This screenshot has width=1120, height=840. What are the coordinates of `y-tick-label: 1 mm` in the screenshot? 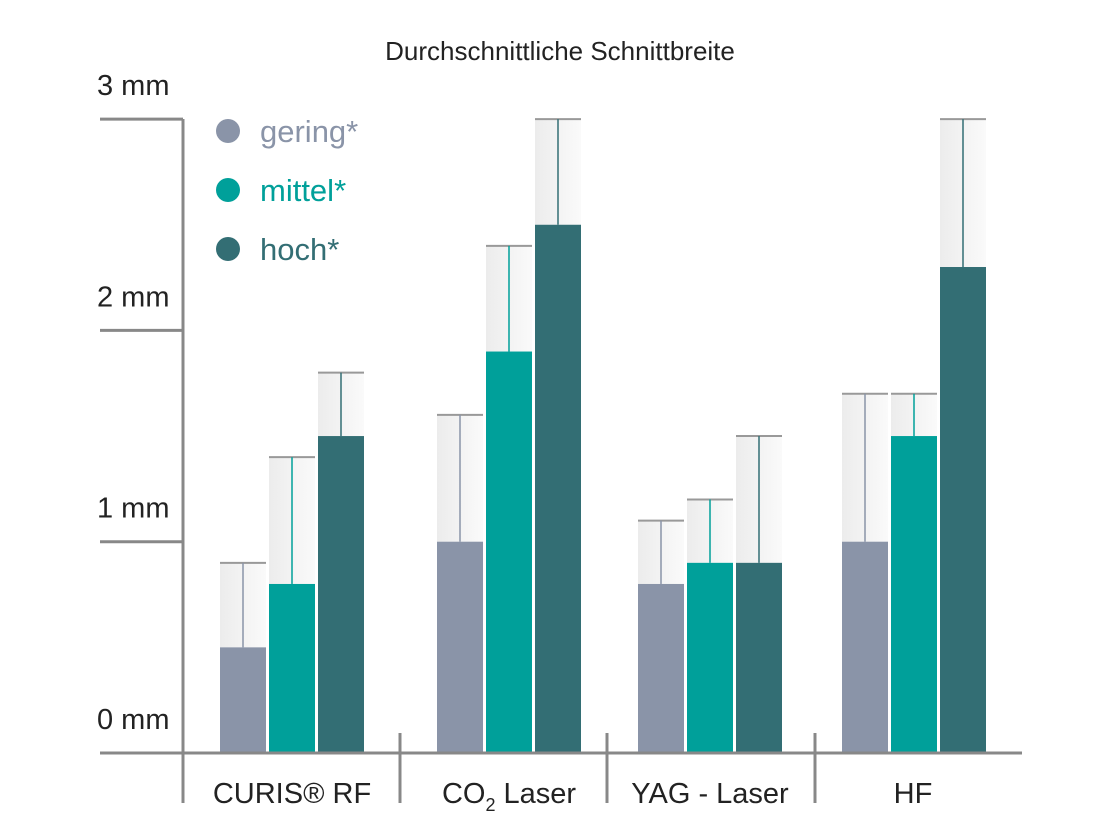 It's located at (133, 509).